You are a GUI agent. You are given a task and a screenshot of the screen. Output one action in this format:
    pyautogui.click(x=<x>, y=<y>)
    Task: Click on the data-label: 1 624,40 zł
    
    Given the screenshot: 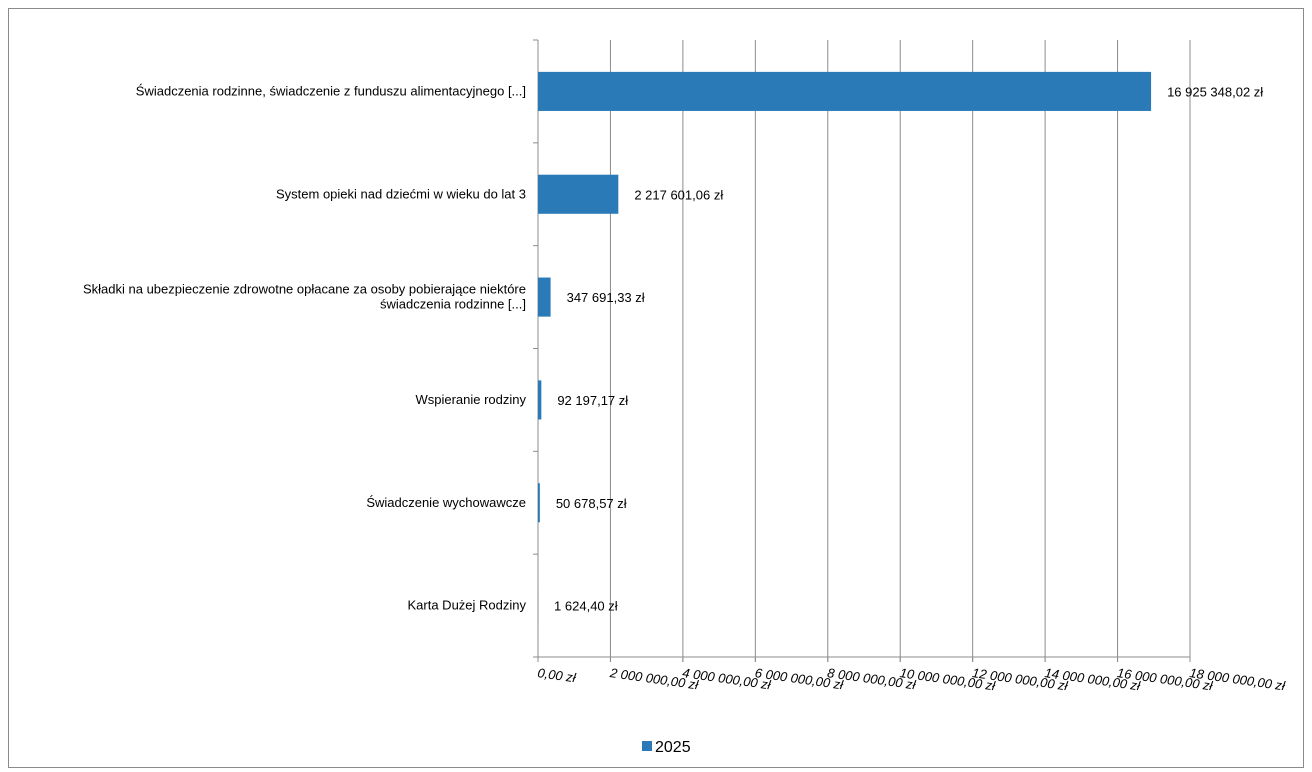 What is the action you would take?
    pyautogui.click(x=586, y=606)
    